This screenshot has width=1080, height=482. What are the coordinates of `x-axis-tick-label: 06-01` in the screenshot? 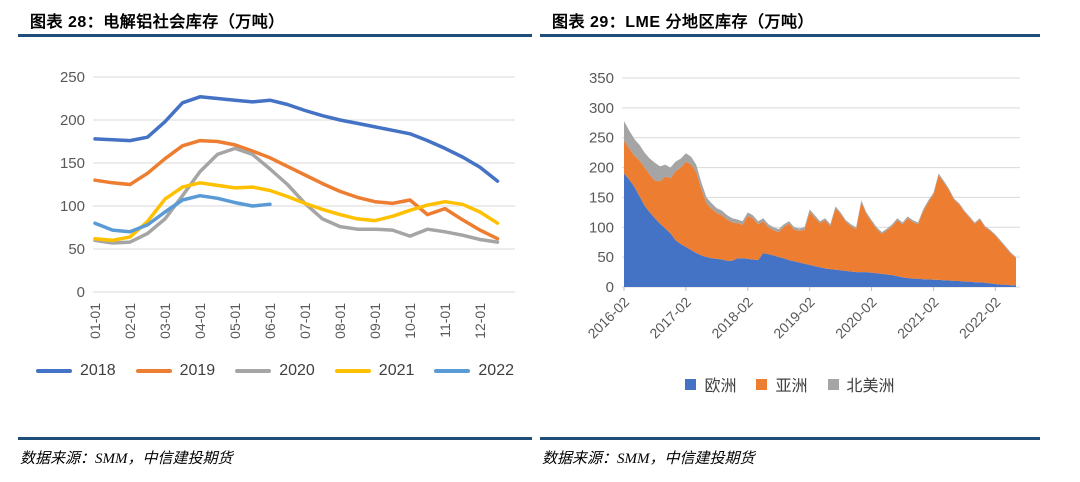 It's located at (270, 321).